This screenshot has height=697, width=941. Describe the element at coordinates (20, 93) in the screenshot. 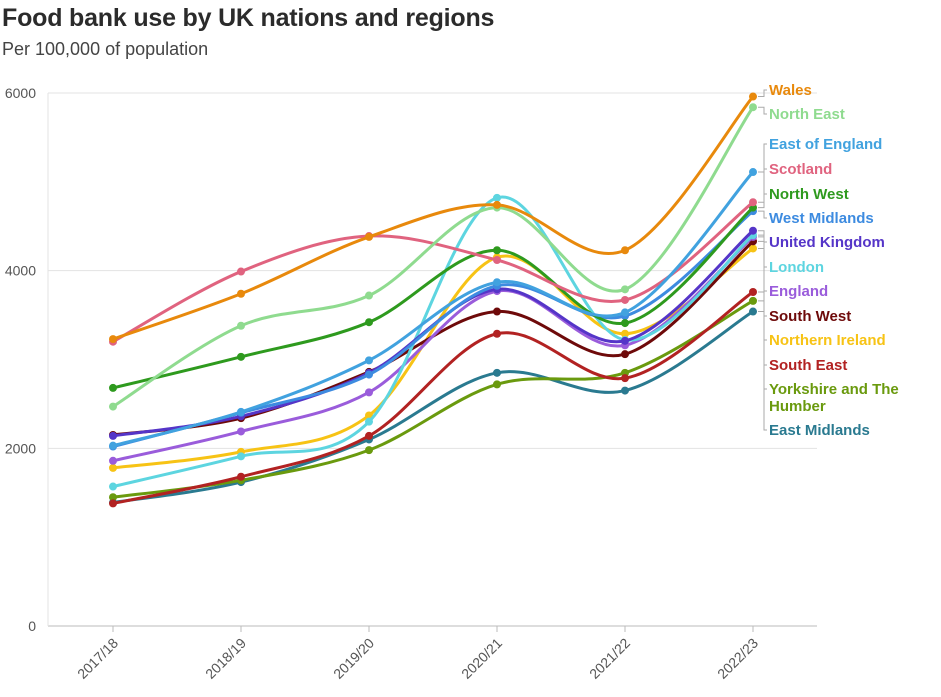

I see `y-tick-label: 6000` at that location.